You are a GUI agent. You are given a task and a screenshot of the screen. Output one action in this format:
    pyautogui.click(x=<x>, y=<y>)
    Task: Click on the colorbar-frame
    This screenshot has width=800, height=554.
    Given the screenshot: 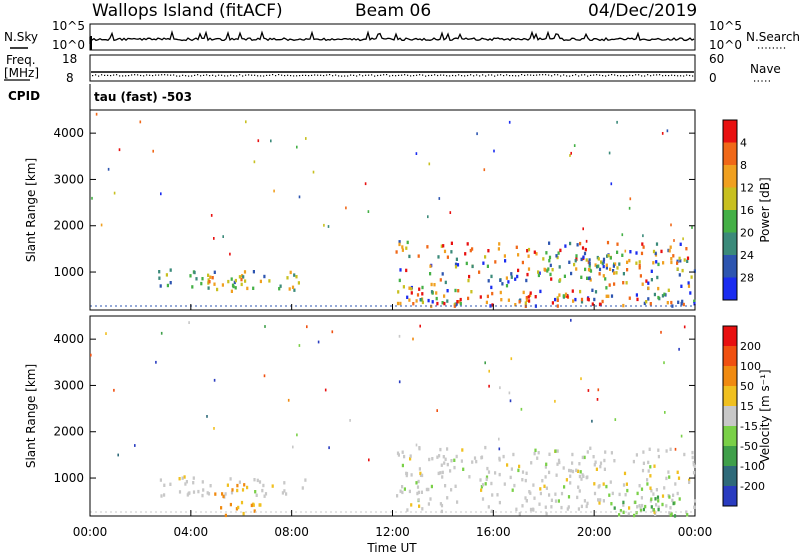 What is the action you would take?
    pyautogui.click(x=730, y=416)
    